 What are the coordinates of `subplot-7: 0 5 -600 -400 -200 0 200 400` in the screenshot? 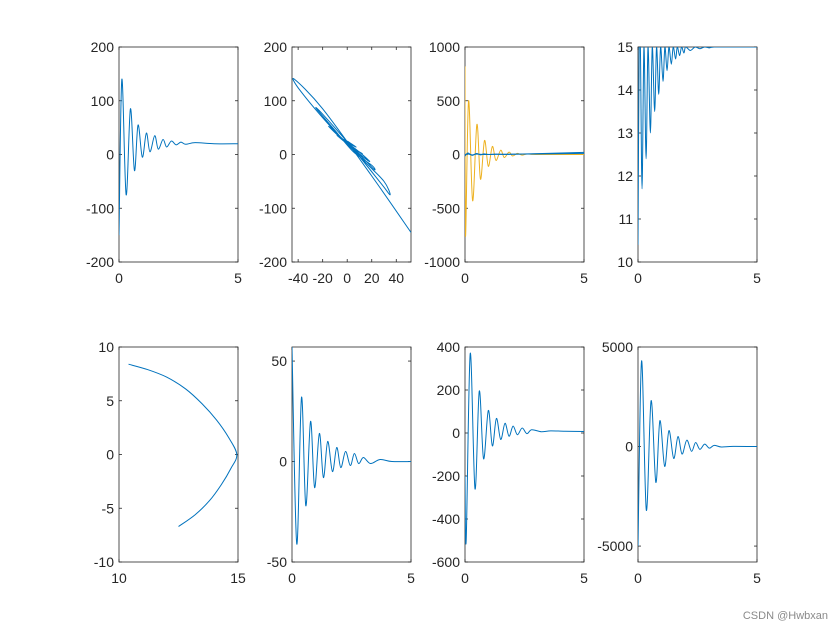 It's located at (510, 462).